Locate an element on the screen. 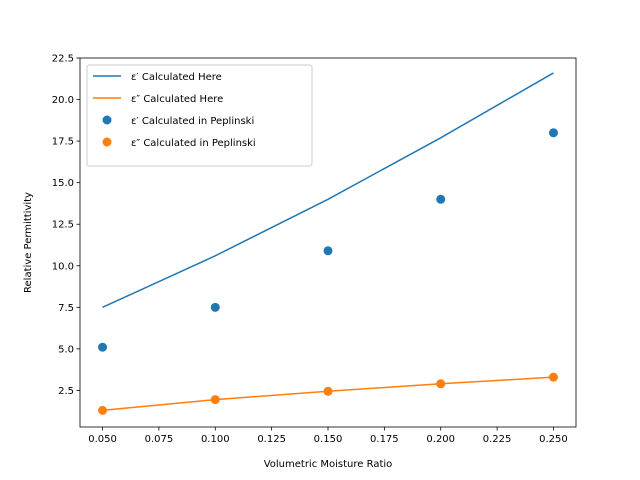 The width and height of the screenshot is (640, 480). y-tick-label: 15.0 is located at coordinates (63, 183).